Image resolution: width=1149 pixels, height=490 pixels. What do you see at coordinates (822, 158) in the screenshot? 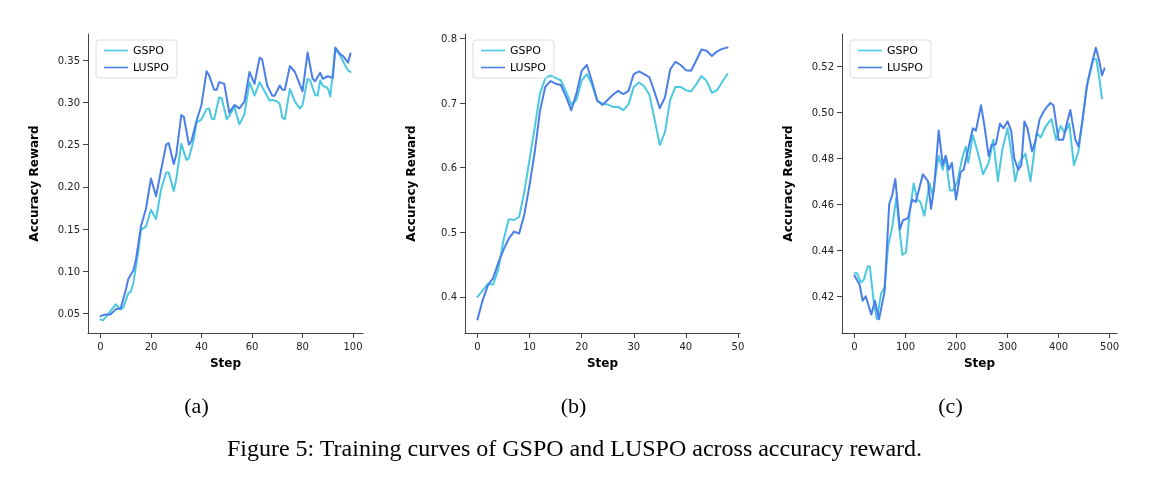
I see `y-tick-label: 0.48` at bounding box center [822, 158].